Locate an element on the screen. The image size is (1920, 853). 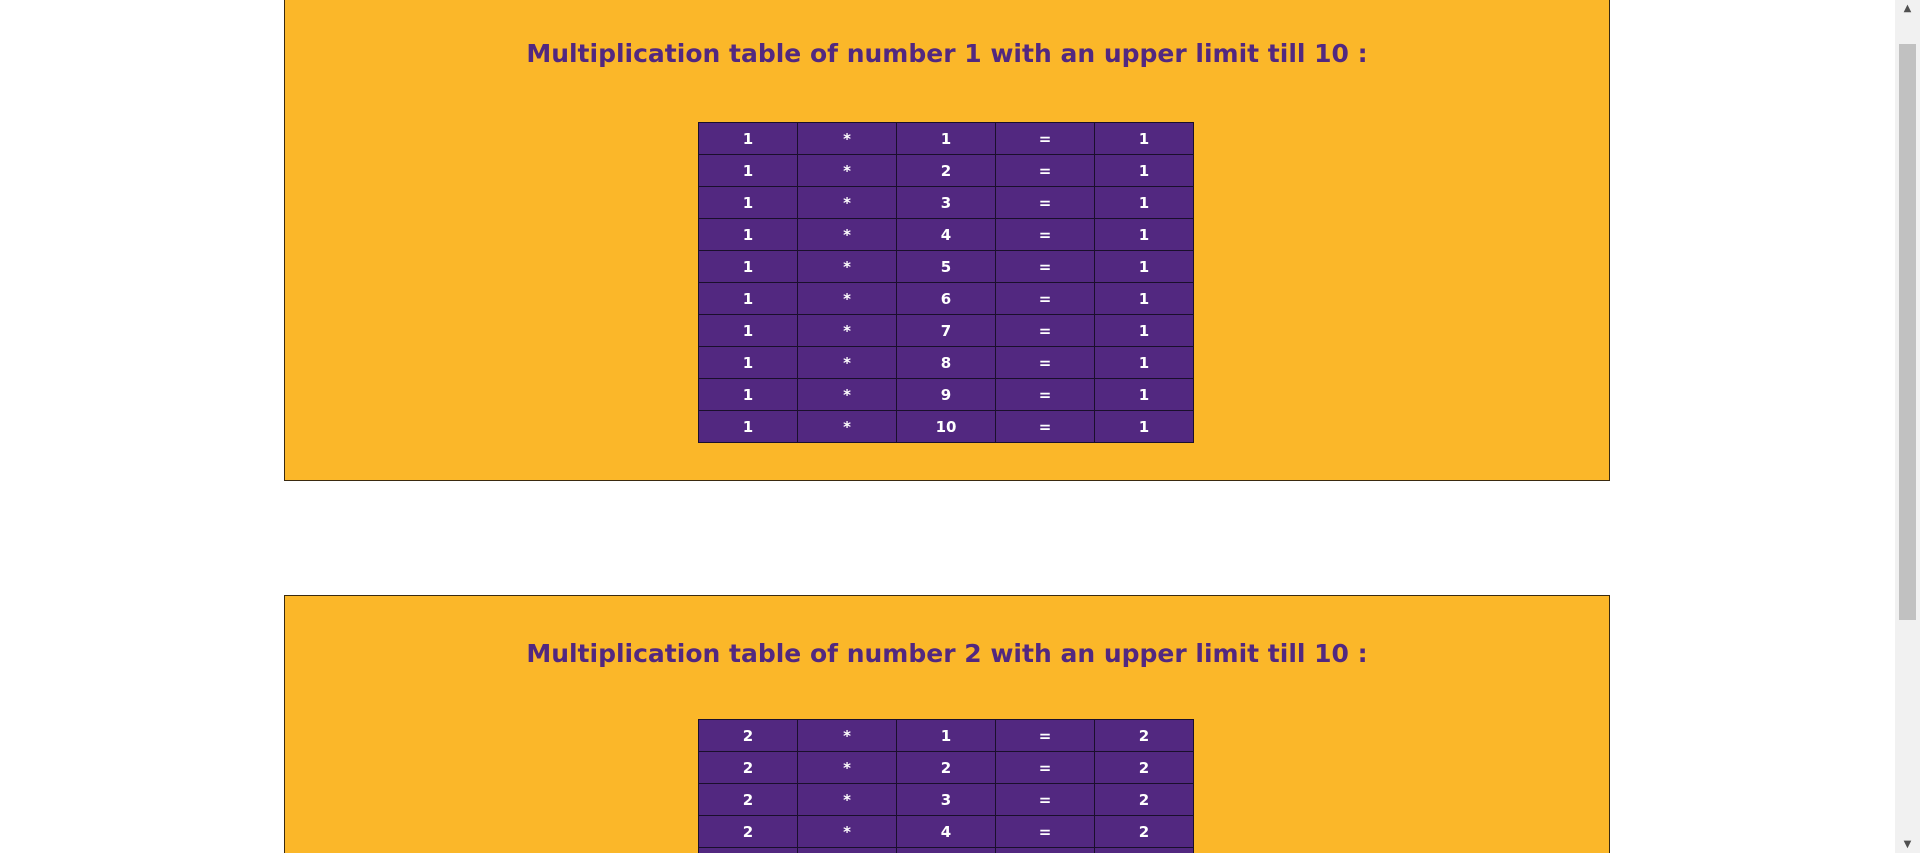
table-cell: 6 is located at coordinates (946, 298).